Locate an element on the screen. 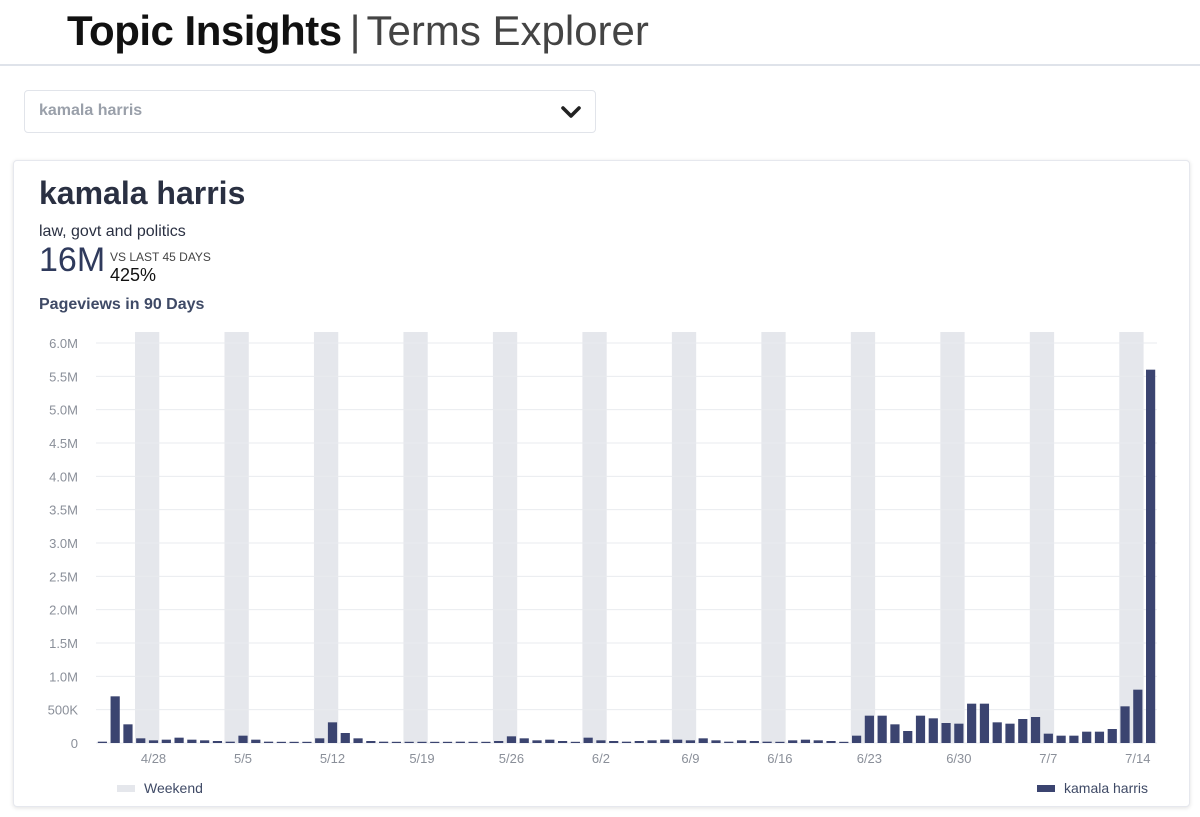  term-select-dropdown: kamala harris is located at coordinates (310, 111).